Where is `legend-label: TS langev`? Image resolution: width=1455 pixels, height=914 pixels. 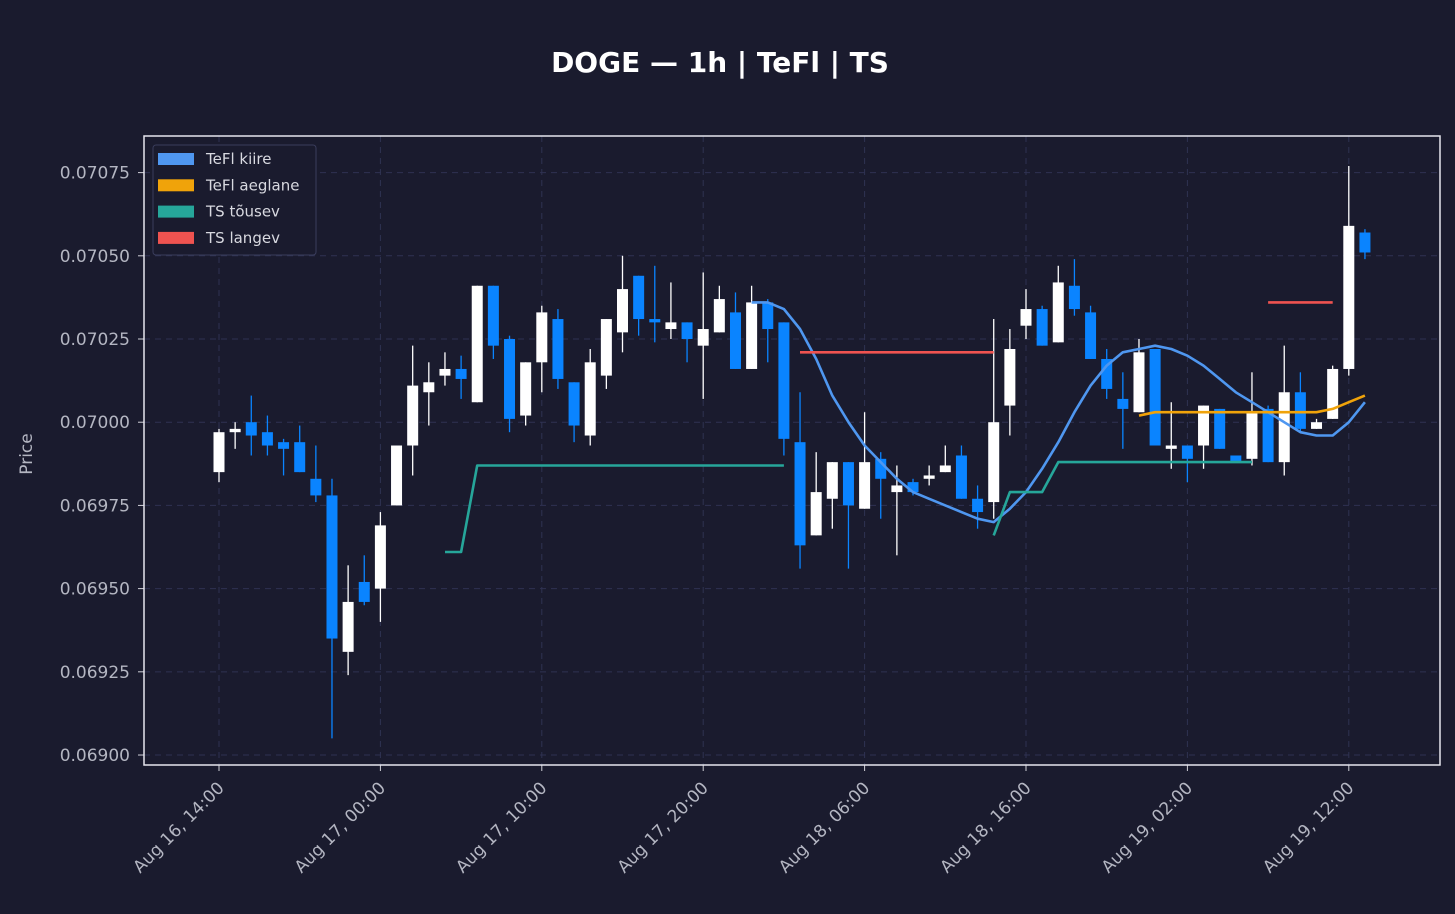 legend-label: TS langev is located at coordinates (242, 238).